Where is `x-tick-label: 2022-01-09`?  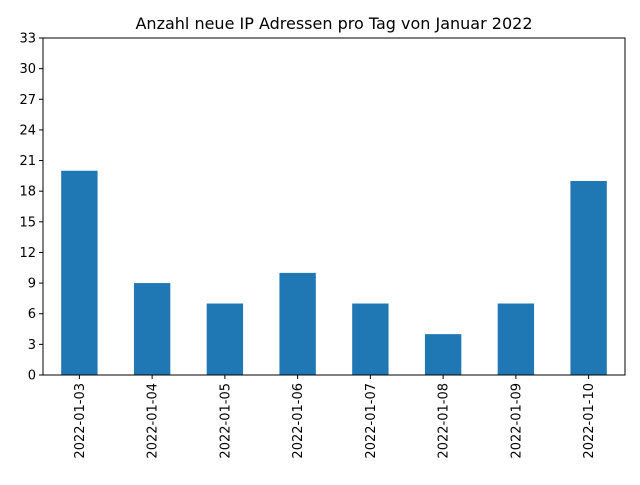
x-tick-label: 2022-01-09 is located at coordinates (516, 421).